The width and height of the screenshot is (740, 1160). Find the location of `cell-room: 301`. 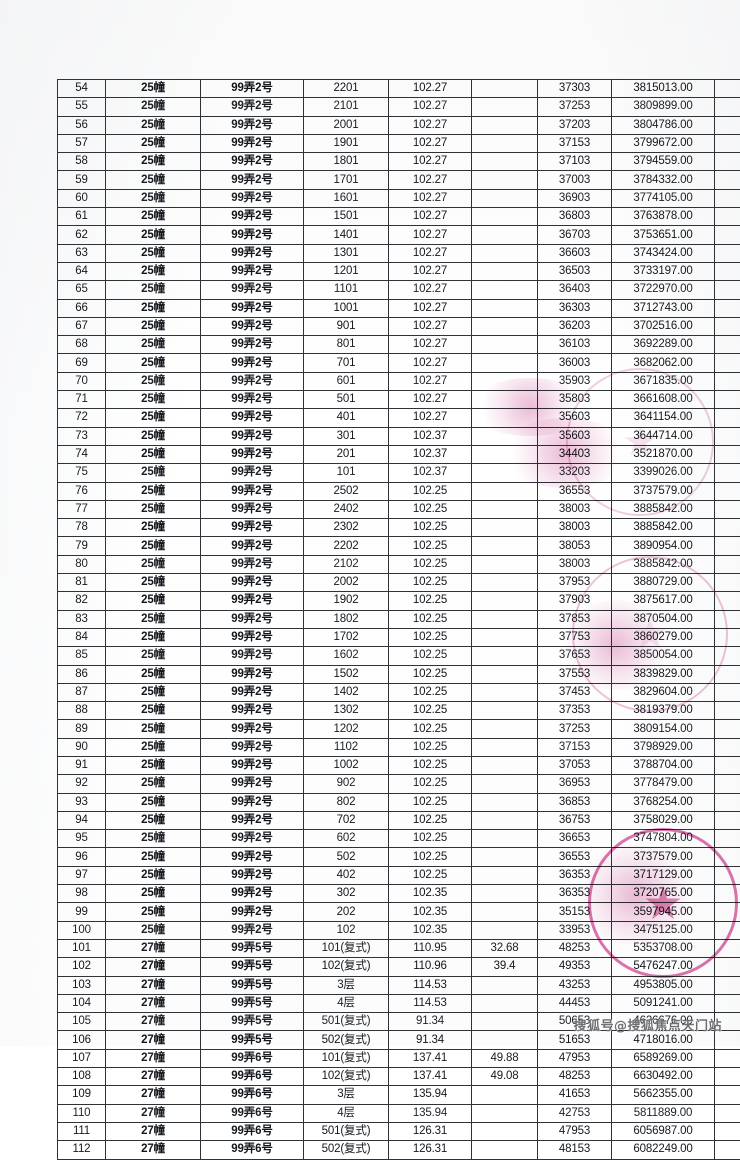

cell-room: 301 is located at coordinates (346, 436).